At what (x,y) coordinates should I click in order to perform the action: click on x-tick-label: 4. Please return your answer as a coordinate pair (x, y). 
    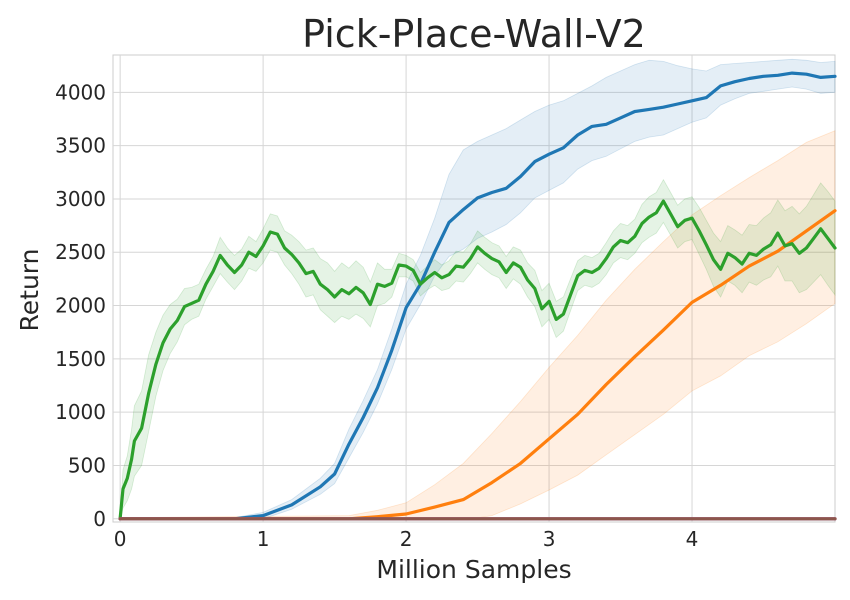
    Looking at the image, I should click on (692, 539).